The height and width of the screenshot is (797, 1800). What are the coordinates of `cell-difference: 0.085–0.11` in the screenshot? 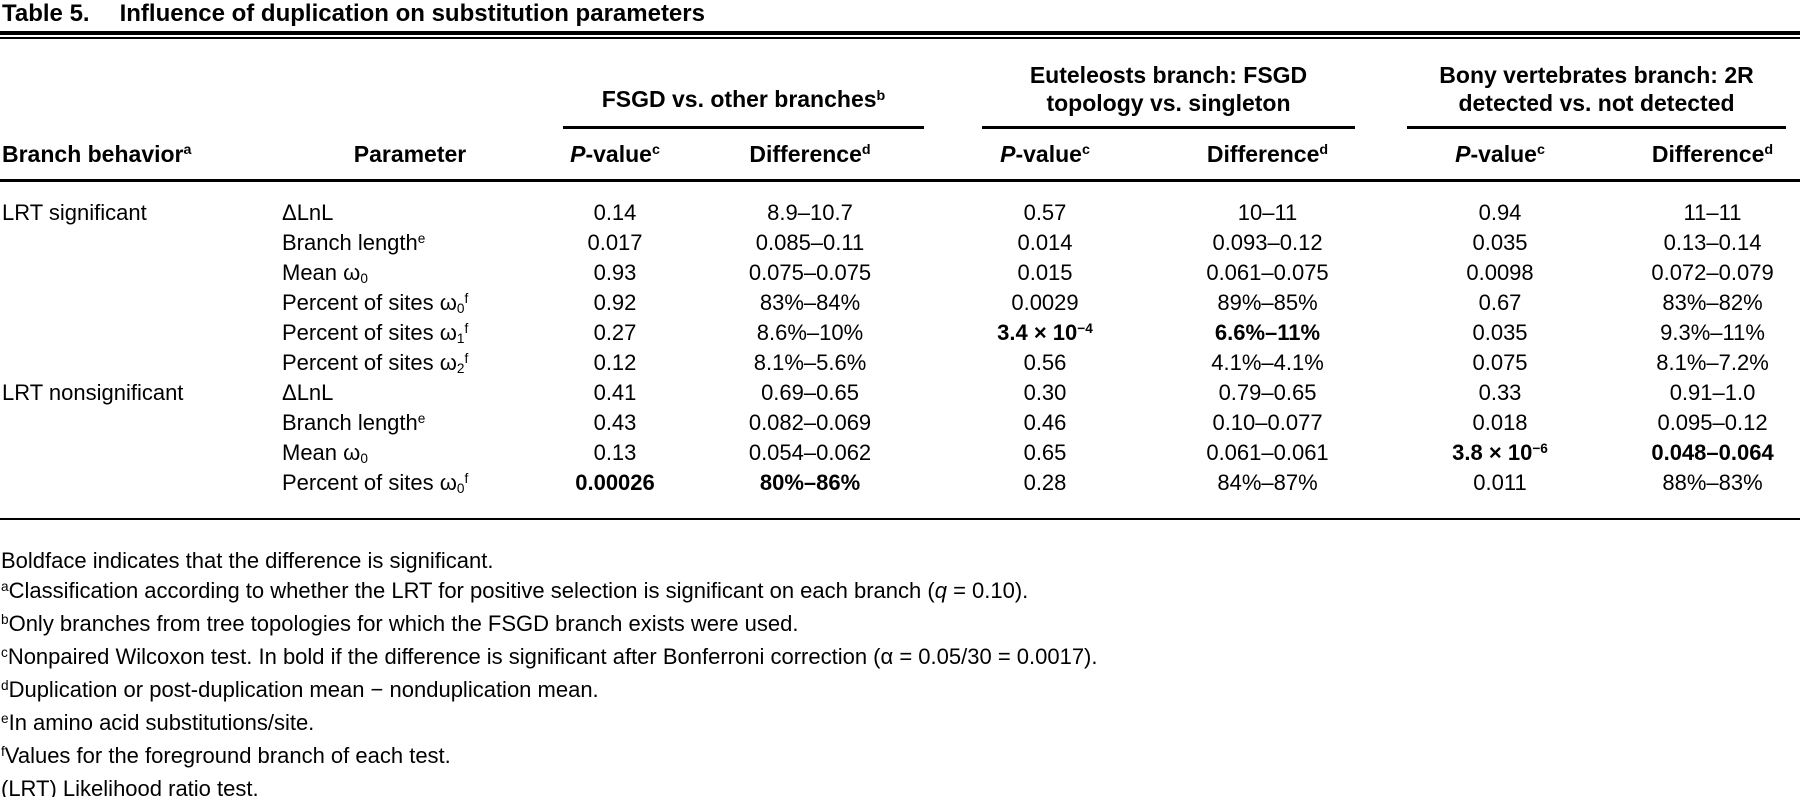 It's located at (810, 243).